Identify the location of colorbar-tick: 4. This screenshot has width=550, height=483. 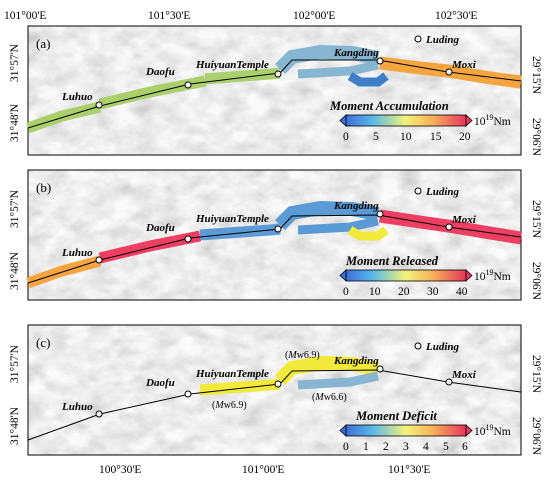
(426, 447).